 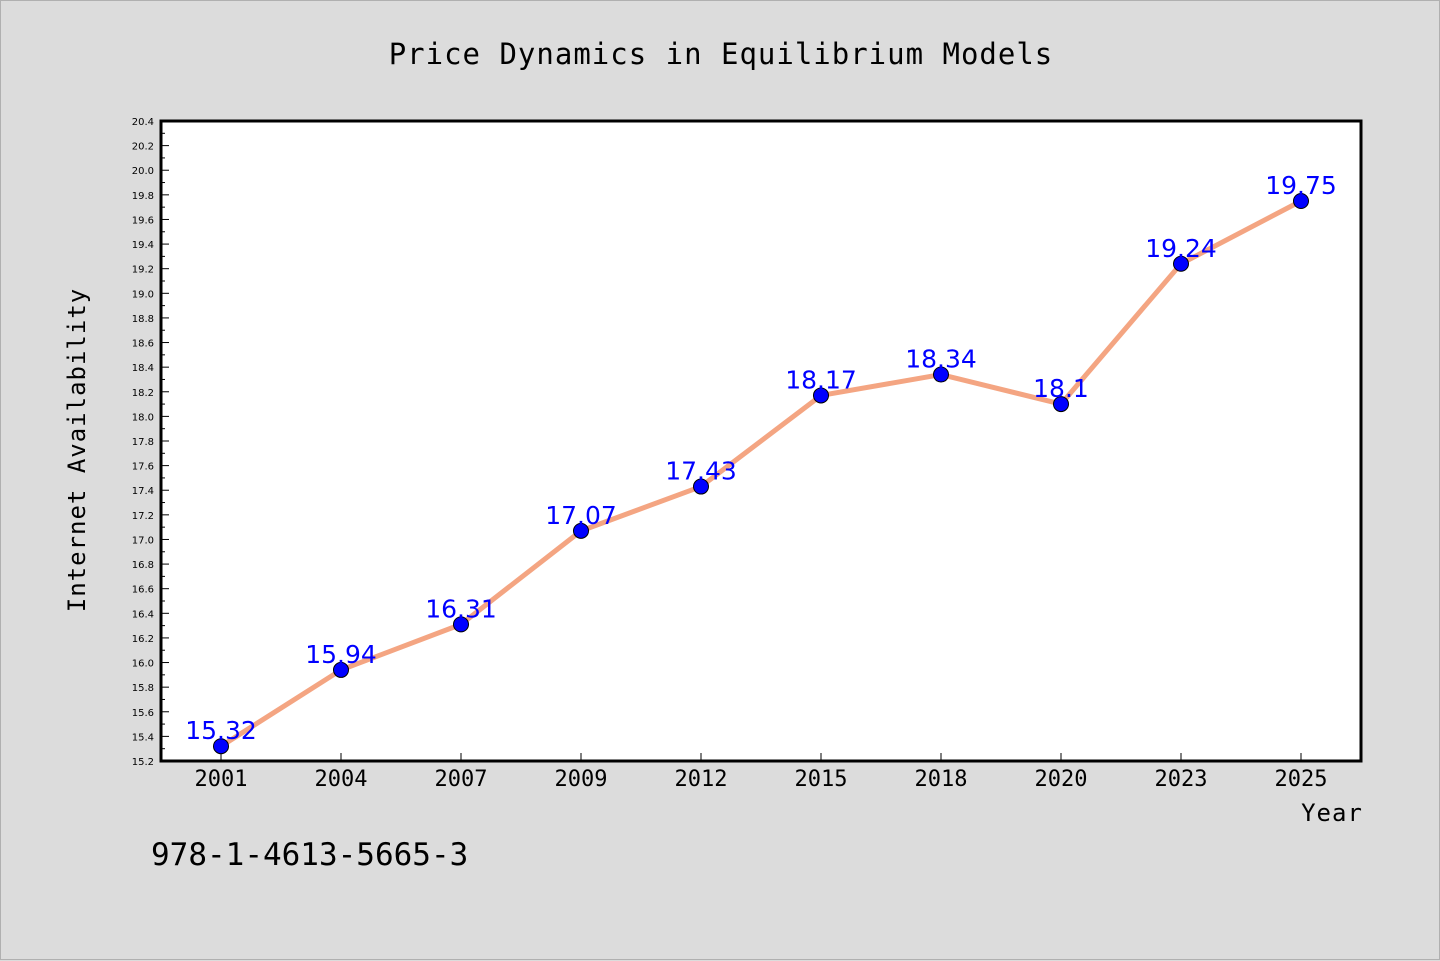 What do you see at coordinates (761, 772) in the screenshot?
I see `x-axis: 2001 2004 2007 2009 2012 2015 2018 2020 2023 2025` at bounding box center [761, 772].